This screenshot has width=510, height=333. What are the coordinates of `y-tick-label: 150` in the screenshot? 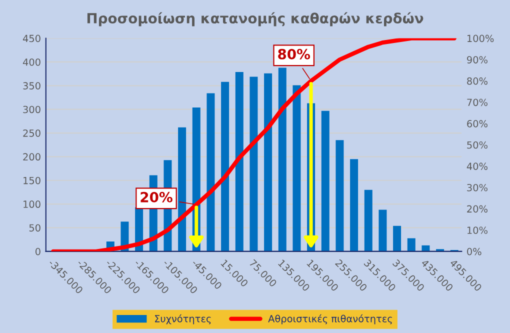 It's located at (32, 180).